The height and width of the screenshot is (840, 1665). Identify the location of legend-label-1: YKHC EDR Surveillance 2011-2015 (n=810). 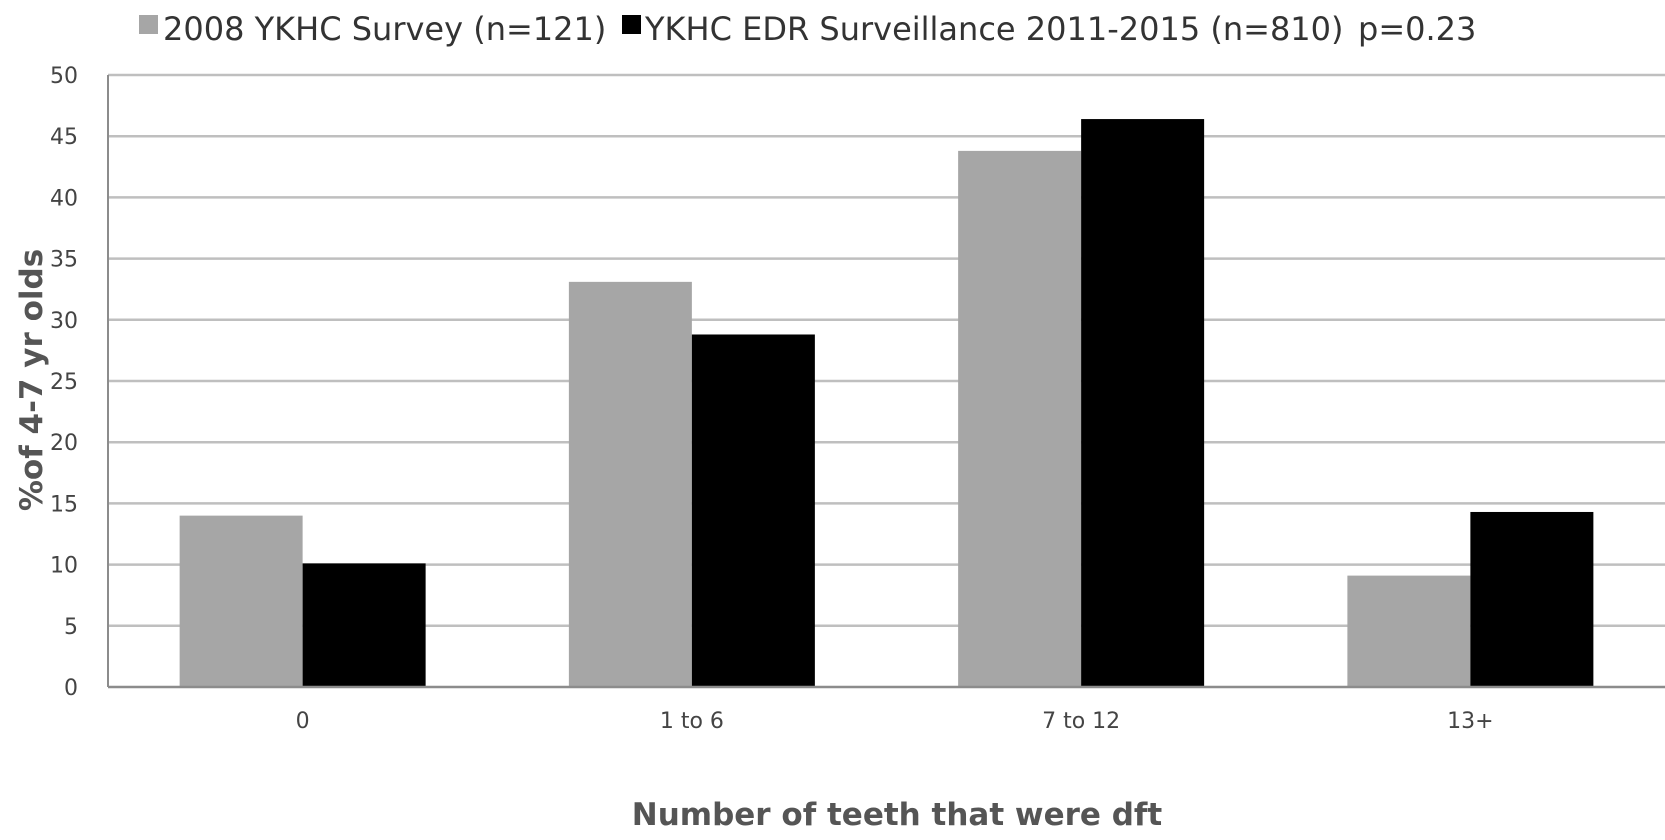
(994, 29).